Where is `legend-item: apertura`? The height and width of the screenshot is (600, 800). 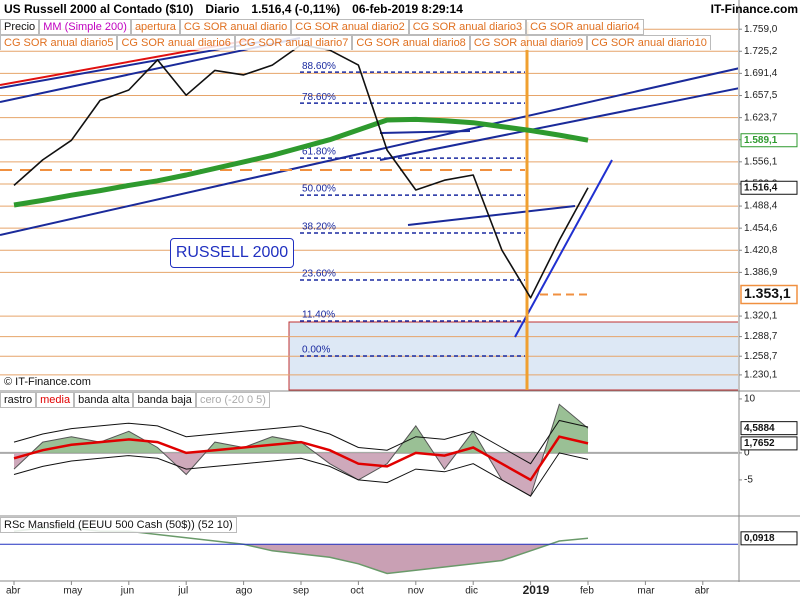
legend-item: apertura is located at coordinates (155, 27).